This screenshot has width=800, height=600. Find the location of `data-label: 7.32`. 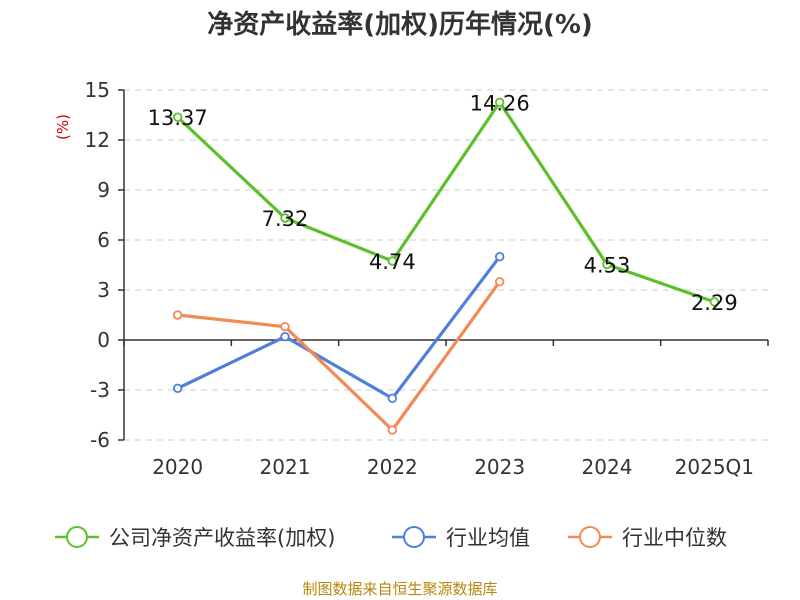

data-label: 7.32 is located at coordinates (285, 219).